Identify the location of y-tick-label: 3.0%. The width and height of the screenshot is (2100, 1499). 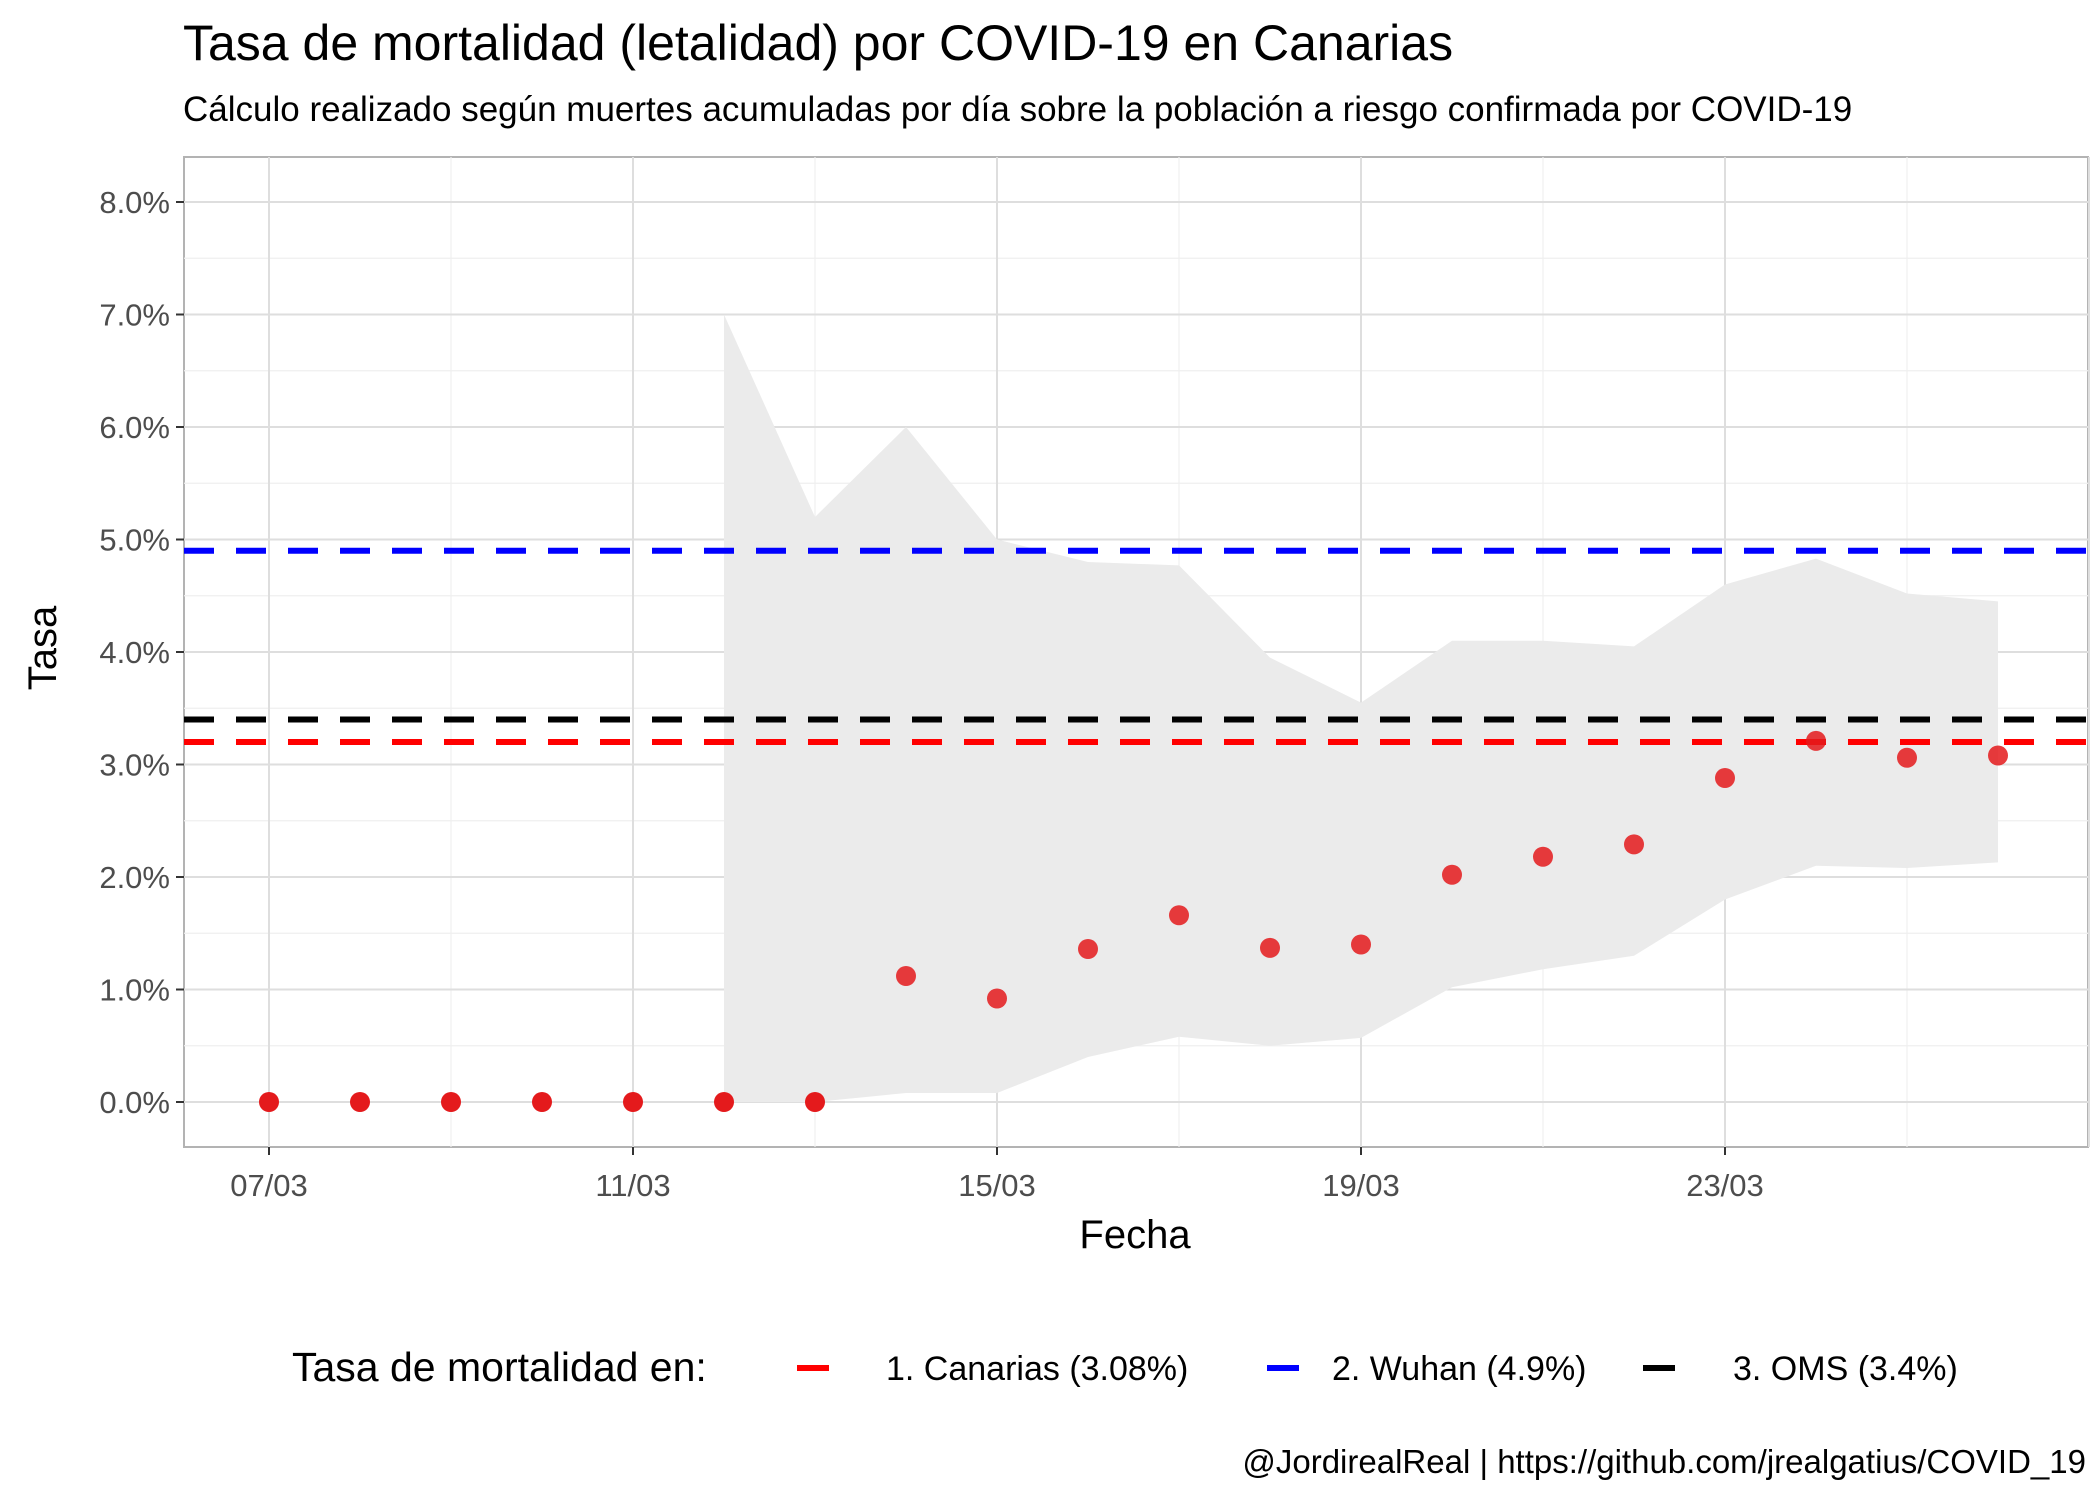
(134, 765).